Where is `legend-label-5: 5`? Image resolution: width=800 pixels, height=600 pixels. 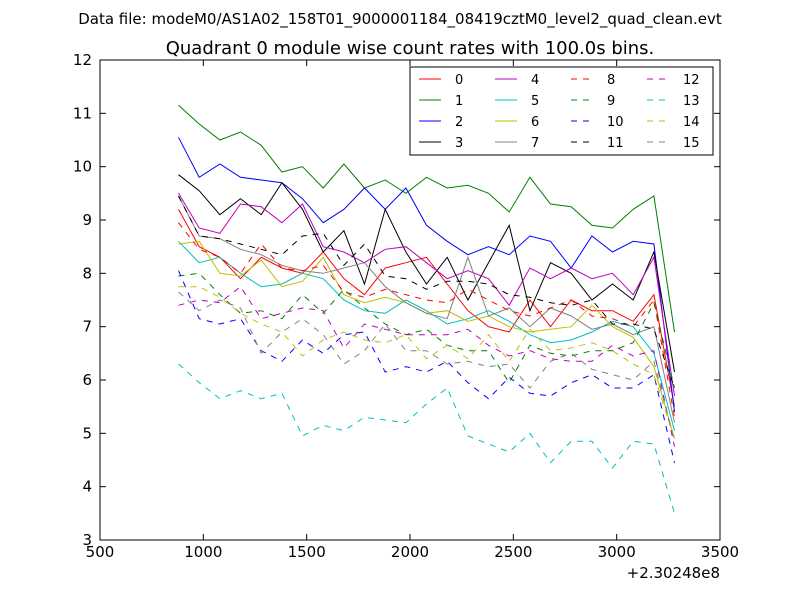 legend-label-5: 5 is located at coordinates (535, 101).